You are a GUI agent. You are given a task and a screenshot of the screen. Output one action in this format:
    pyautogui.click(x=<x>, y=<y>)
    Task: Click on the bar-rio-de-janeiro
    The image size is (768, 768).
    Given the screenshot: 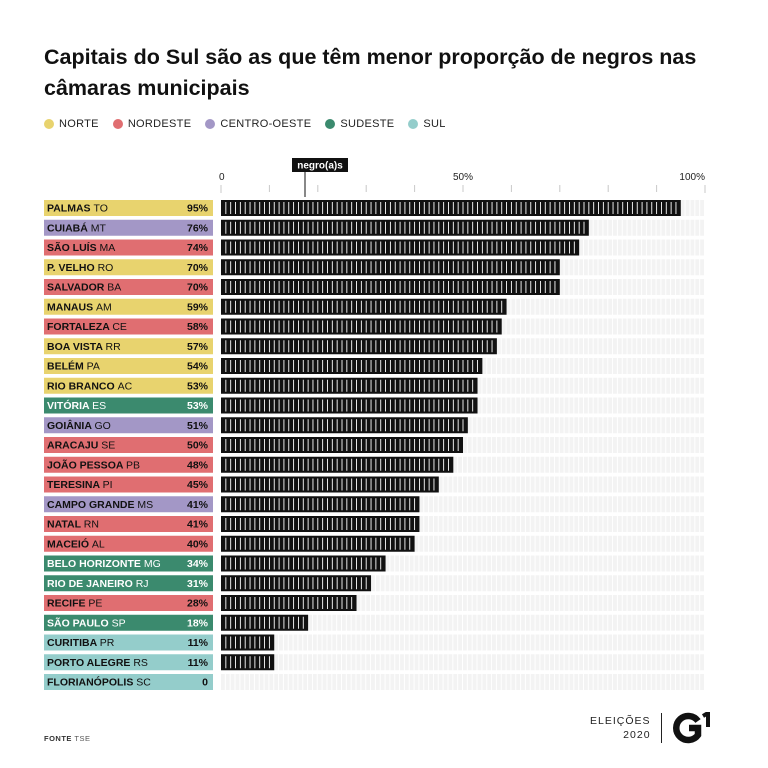 What is the action you would take?
    pyautogui.click(x=296, y=583)
    